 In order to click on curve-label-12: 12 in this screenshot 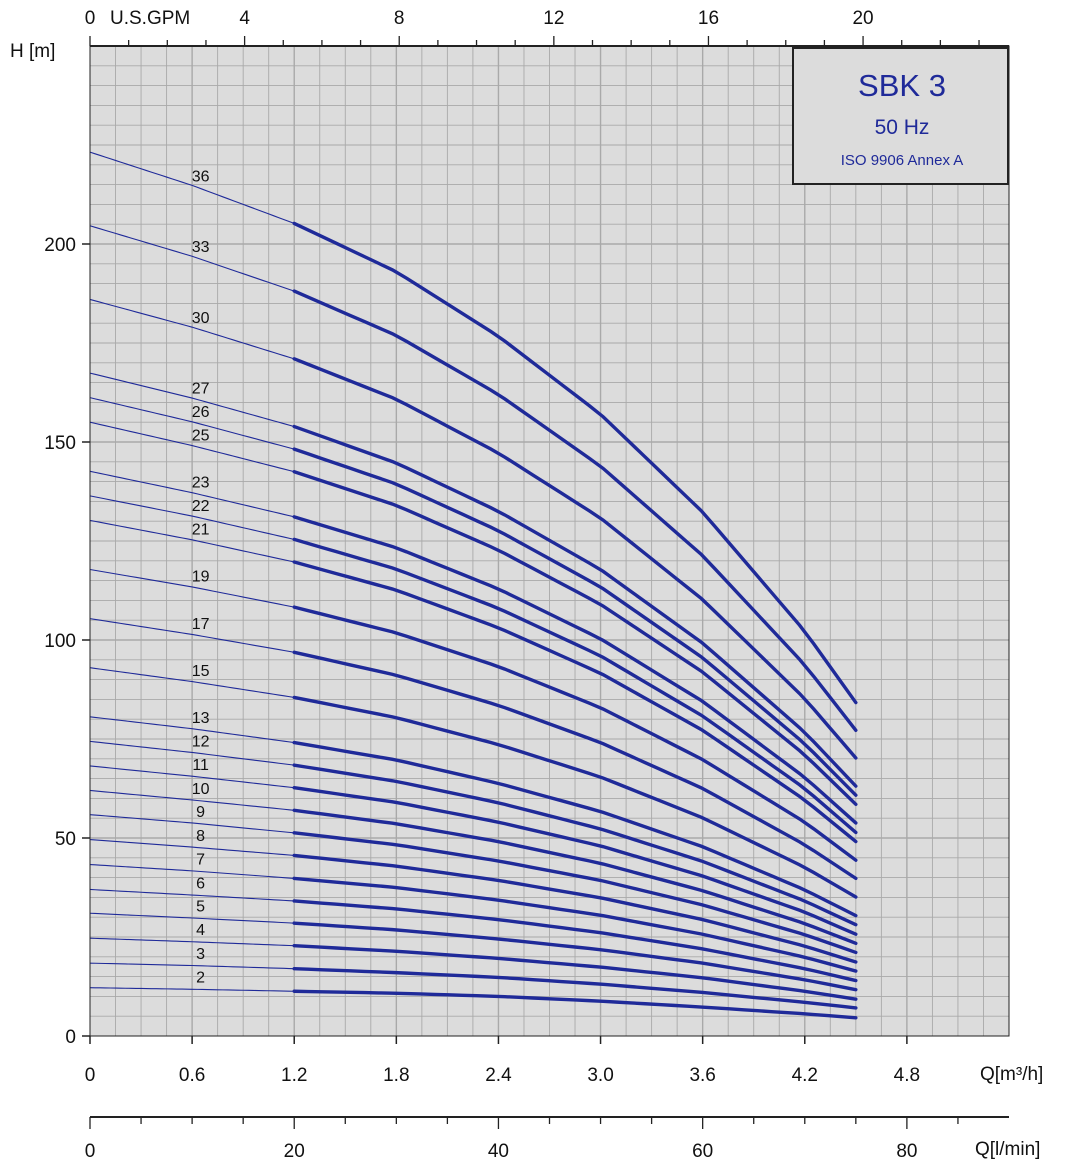, I will do `click(201, 742)`.